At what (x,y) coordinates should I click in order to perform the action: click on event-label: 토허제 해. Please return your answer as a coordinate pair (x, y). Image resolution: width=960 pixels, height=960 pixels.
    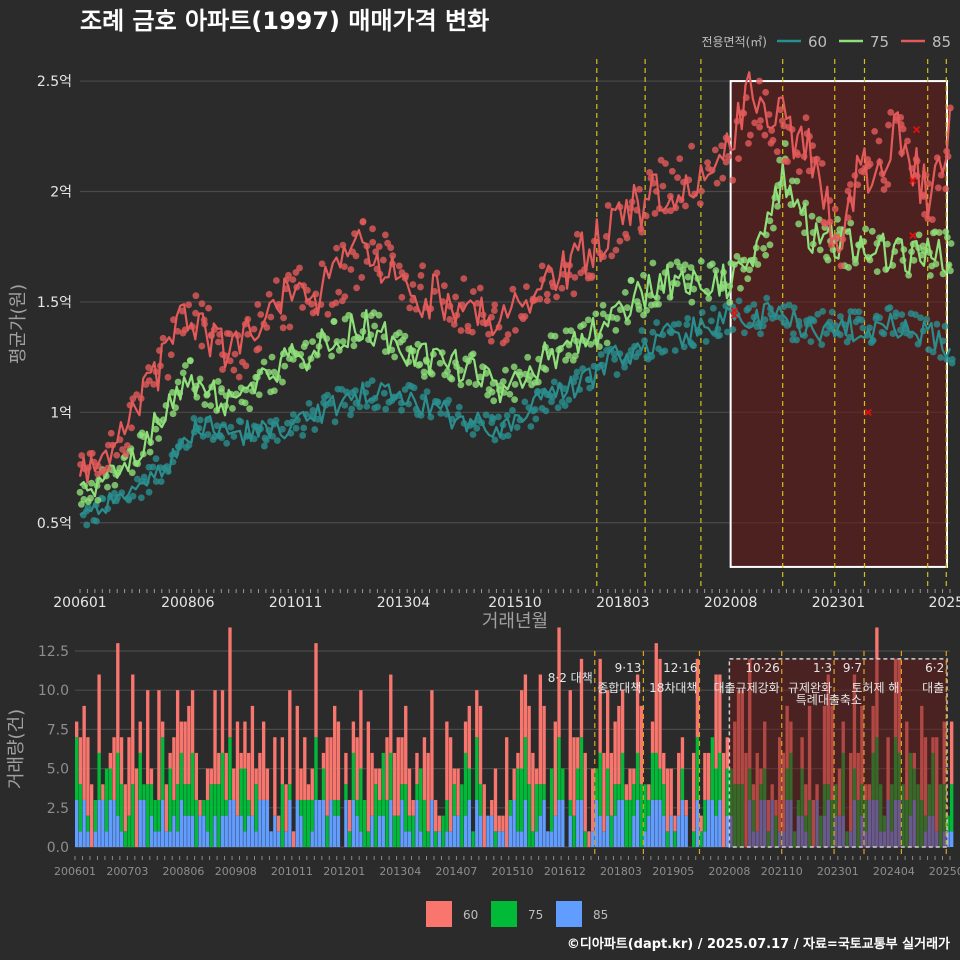
    Looking at the image, I should click on (875, 688).